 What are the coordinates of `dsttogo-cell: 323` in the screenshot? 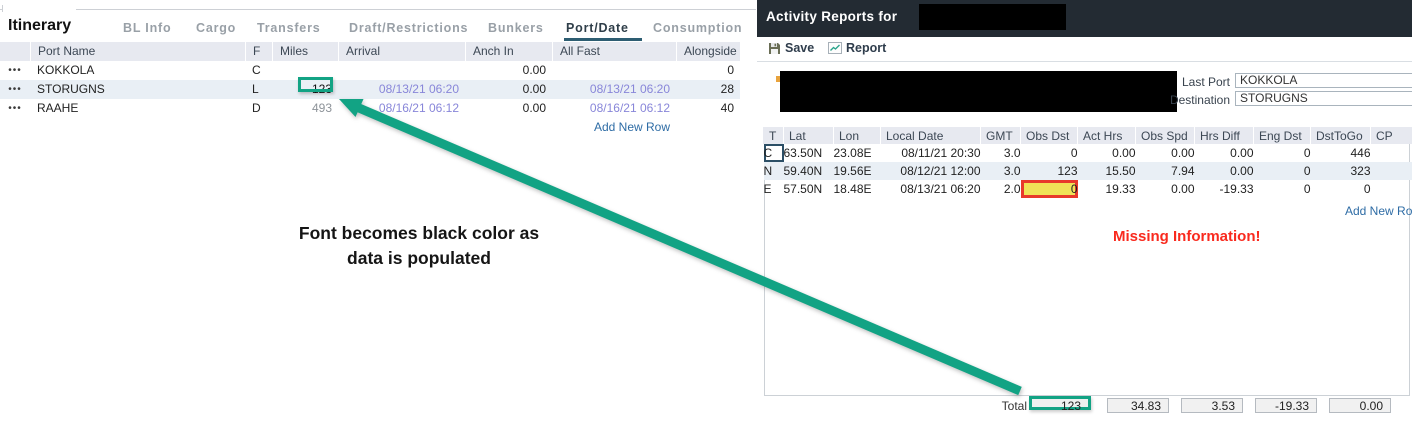 It's located at (1340, 171).